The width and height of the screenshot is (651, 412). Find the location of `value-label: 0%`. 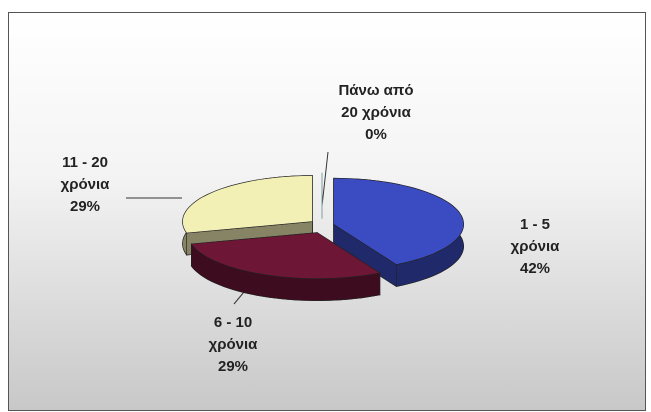

value-label: 0% is located at coordinates (376, 134).